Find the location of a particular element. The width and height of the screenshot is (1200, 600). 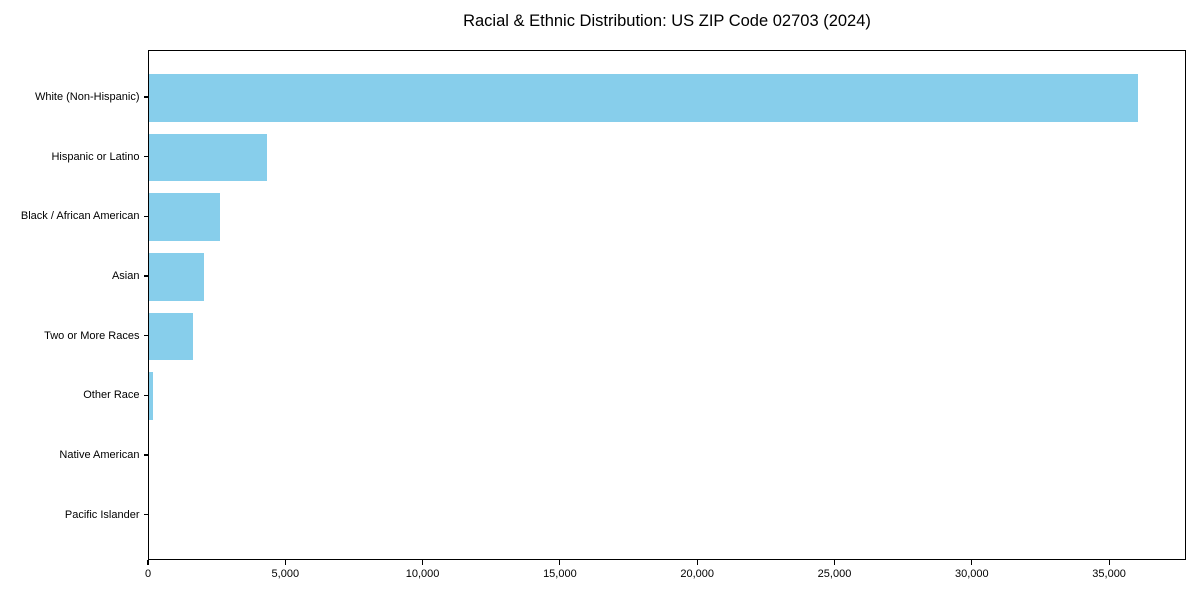

x-tick-label-15000: 15,000 is located at coordinates (560, 573).